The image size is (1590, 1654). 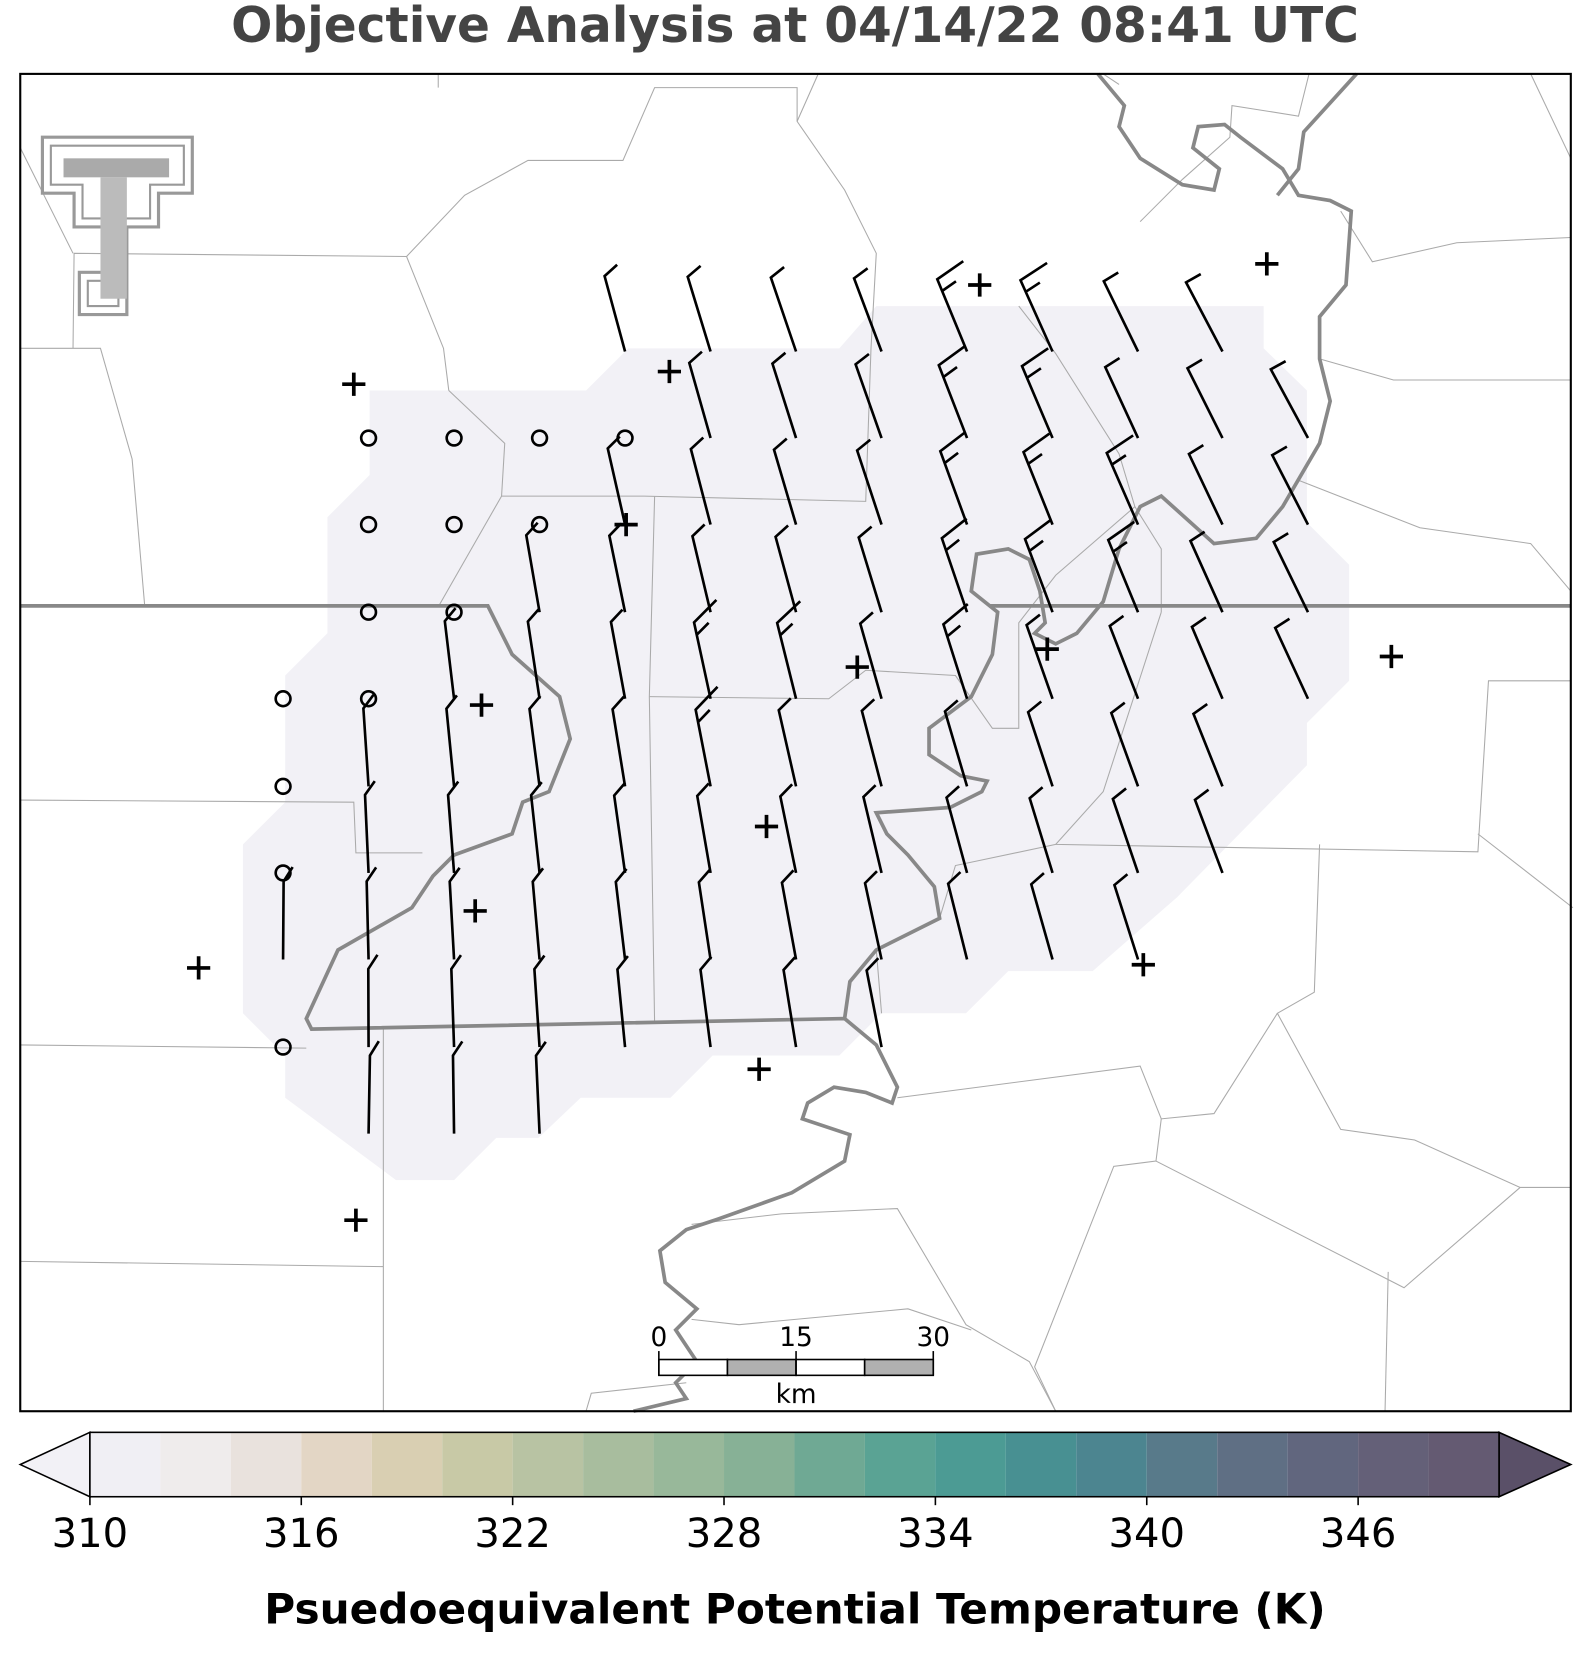 I want to click on colorbar-tick-label: 310, so click(x=90, y=1534).